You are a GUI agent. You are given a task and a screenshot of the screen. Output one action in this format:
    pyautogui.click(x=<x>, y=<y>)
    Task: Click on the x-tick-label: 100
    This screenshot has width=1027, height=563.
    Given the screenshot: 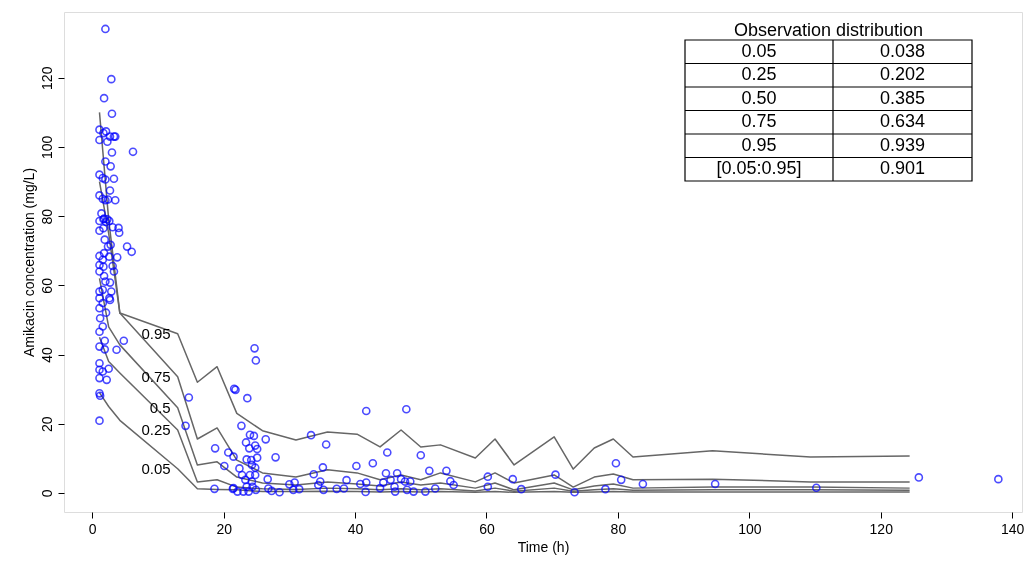 What is the action you would take?
    pyautogui.click(x=750, y=528)
    